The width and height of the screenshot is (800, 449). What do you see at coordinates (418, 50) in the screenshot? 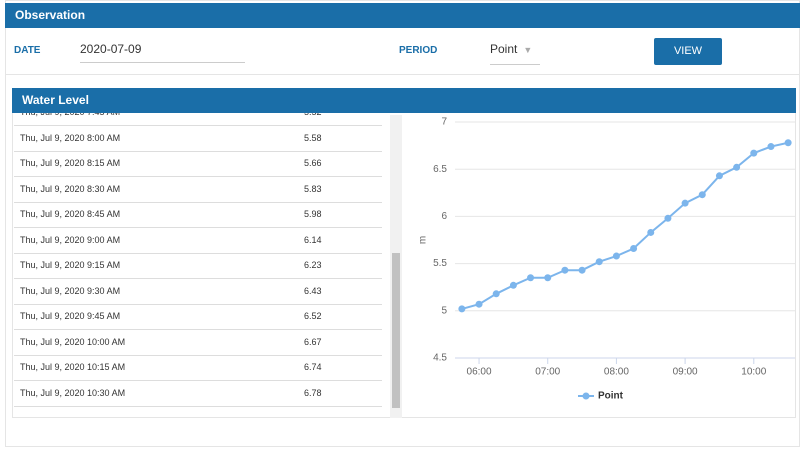
I see `period-label: PERIOD` at bounding box center [418, 50].